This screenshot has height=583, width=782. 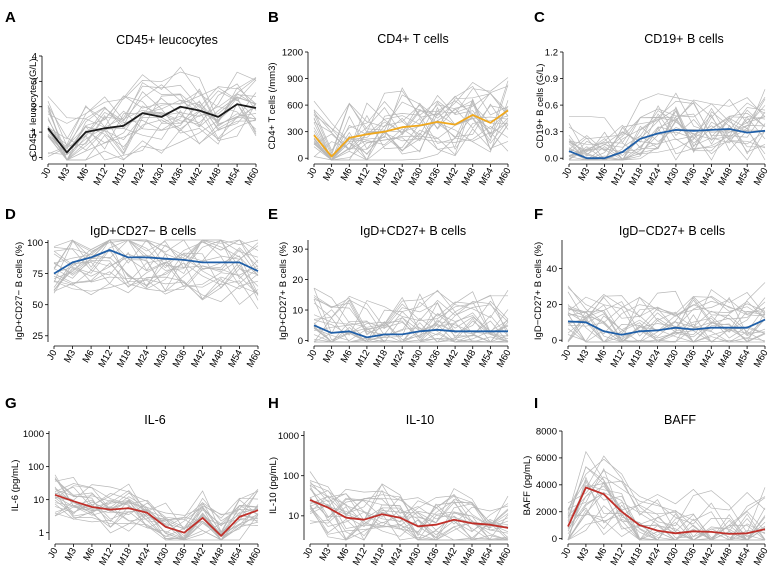 I want to click on y-tick-label: 4000, so click(x=546, y=485).